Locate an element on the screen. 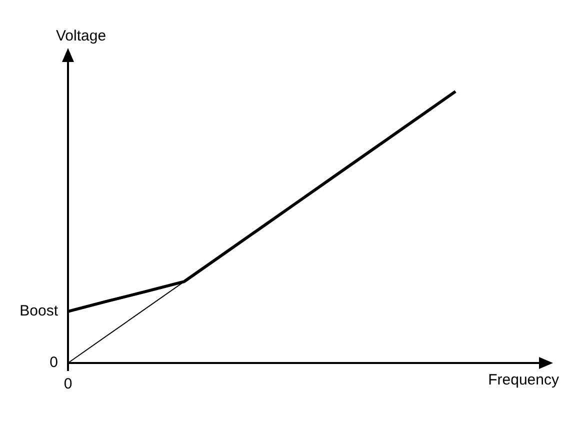  y-axis-title: Voltage is located at coordinates (81, 36).